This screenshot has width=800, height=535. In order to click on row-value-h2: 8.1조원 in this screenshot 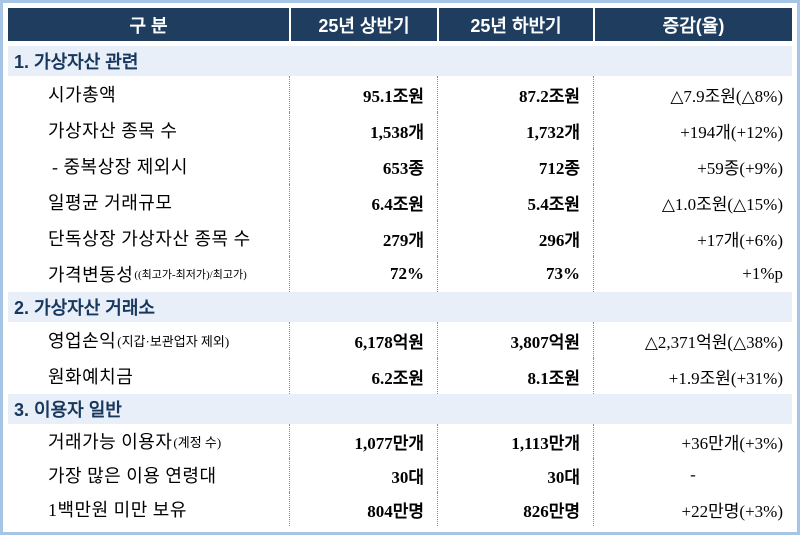, I will do `click(515, 376)`.